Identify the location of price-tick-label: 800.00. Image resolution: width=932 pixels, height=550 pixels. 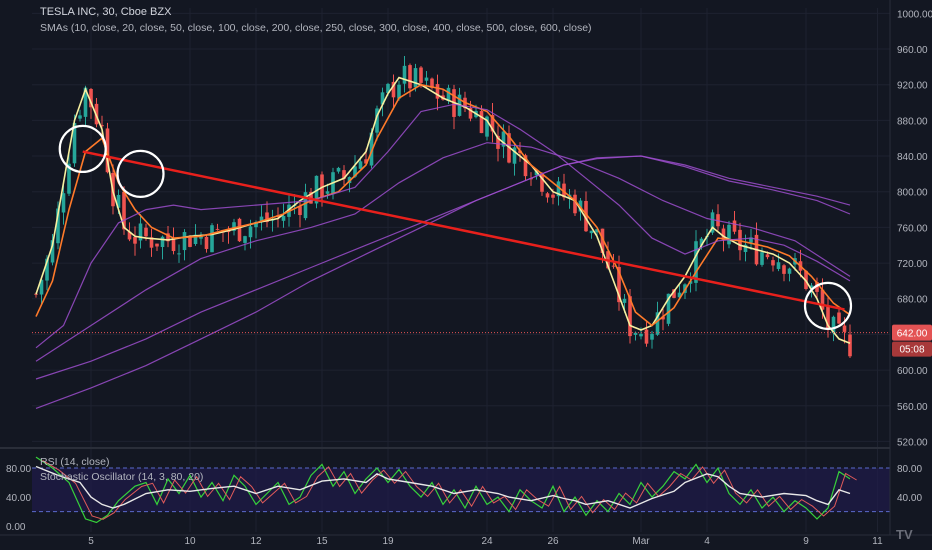
(912, 193).